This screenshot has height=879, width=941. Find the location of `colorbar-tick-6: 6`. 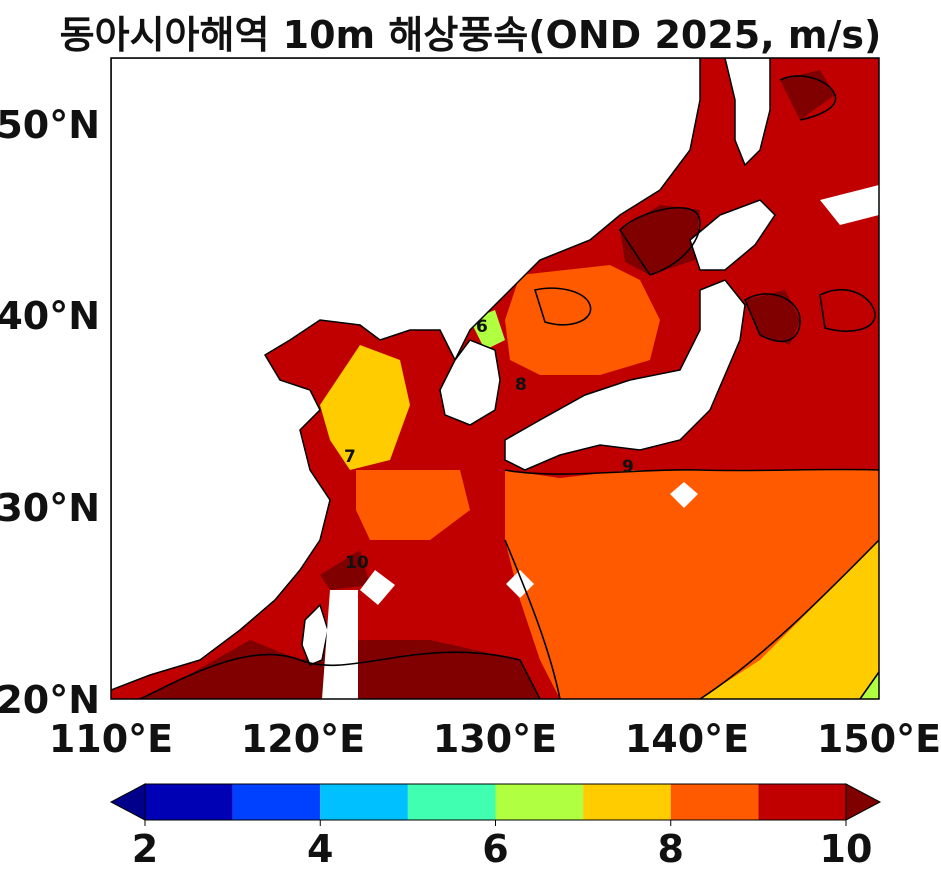

colorbar-tick-6: 6 is located at coordinates (495, 849).